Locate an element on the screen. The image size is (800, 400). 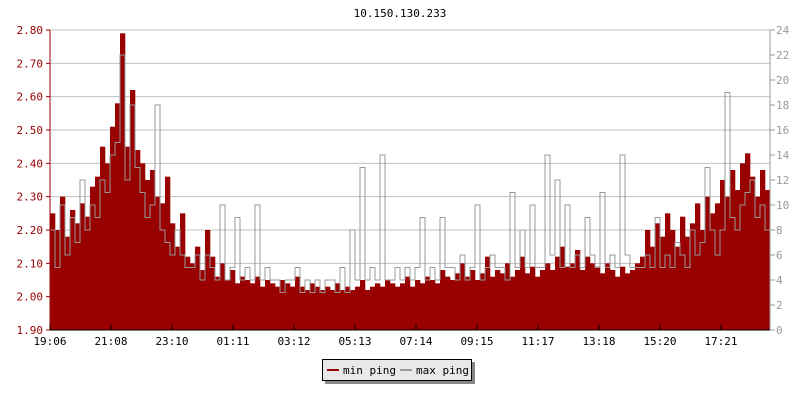
legend-swatch-min-ping is located at coordinates (333, 370).